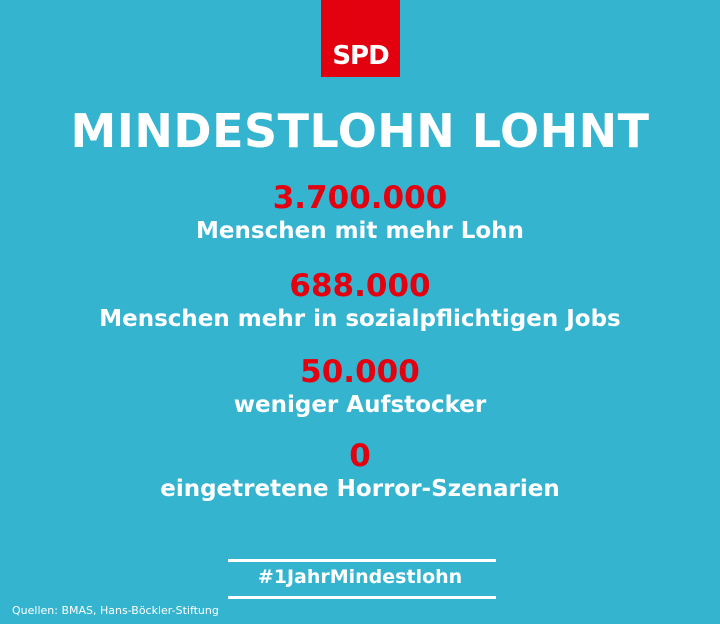 This screenshot has height=624, width=720. I want to click on fact-text: weniger Aufstocker, so click(360, 405).